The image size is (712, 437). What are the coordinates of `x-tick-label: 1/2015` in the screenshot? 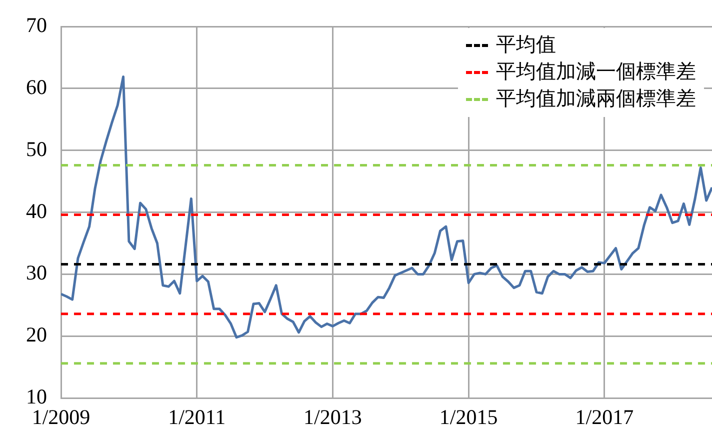 It's located at (468, 417).